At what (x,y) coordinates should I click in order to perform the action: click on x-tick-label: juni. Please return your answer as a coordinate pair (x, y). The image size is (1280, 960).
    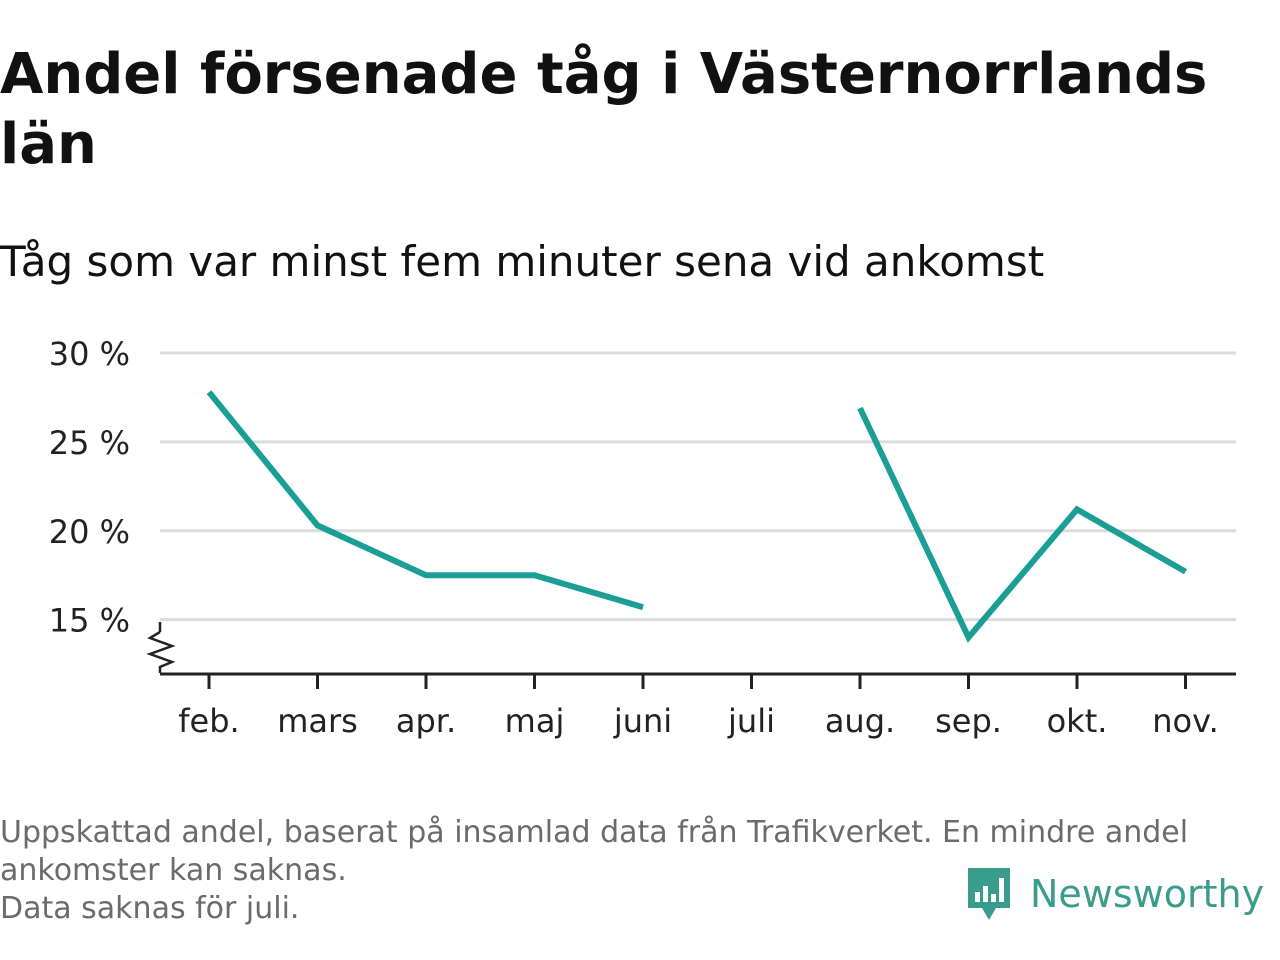
    Looking at the image, I should click on (642, 721).